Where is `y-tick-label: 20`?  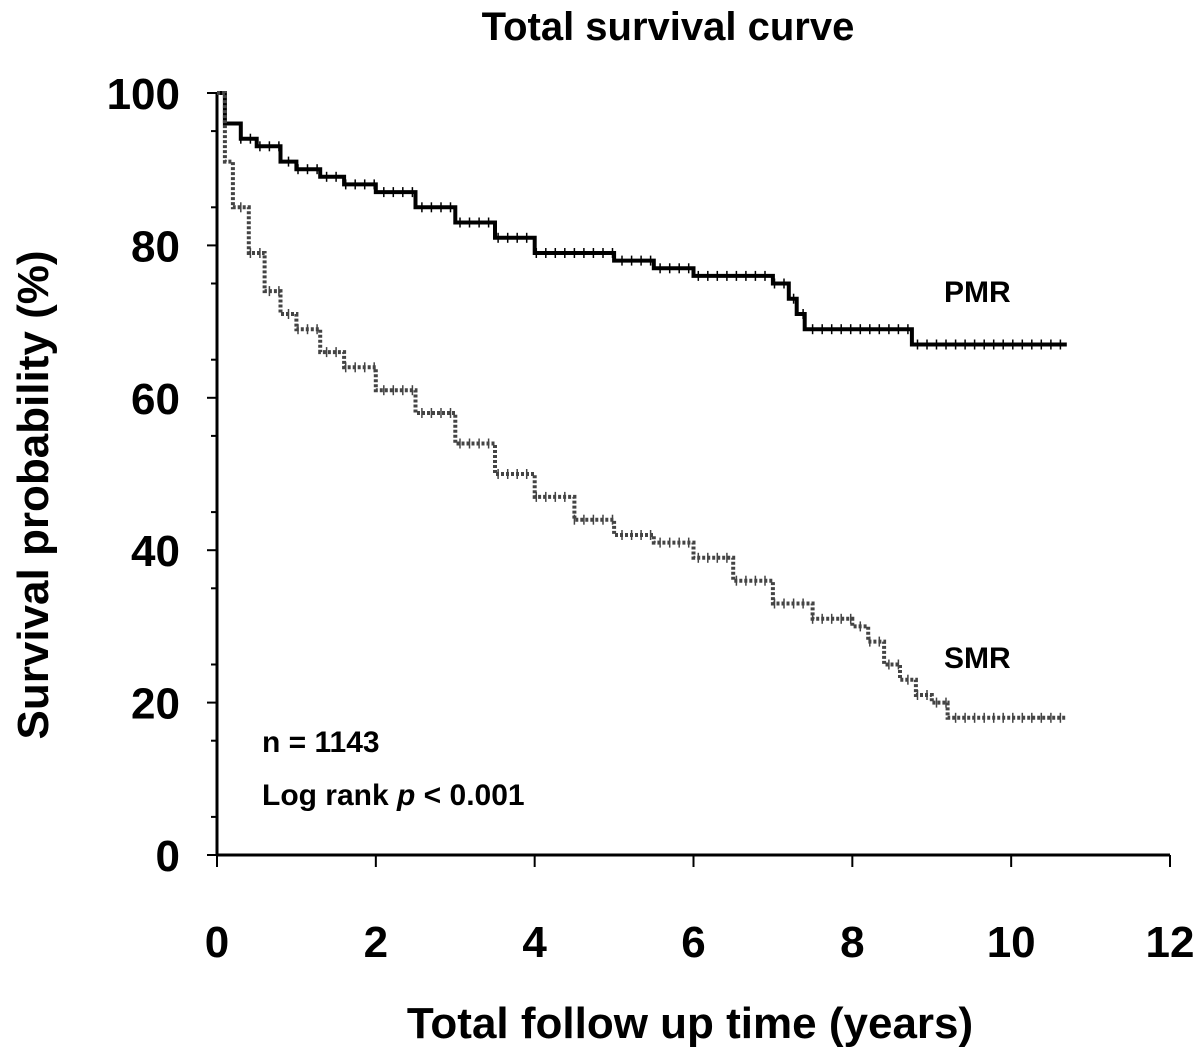 y-tick-label: 20 is located at coordinates (155, 704).